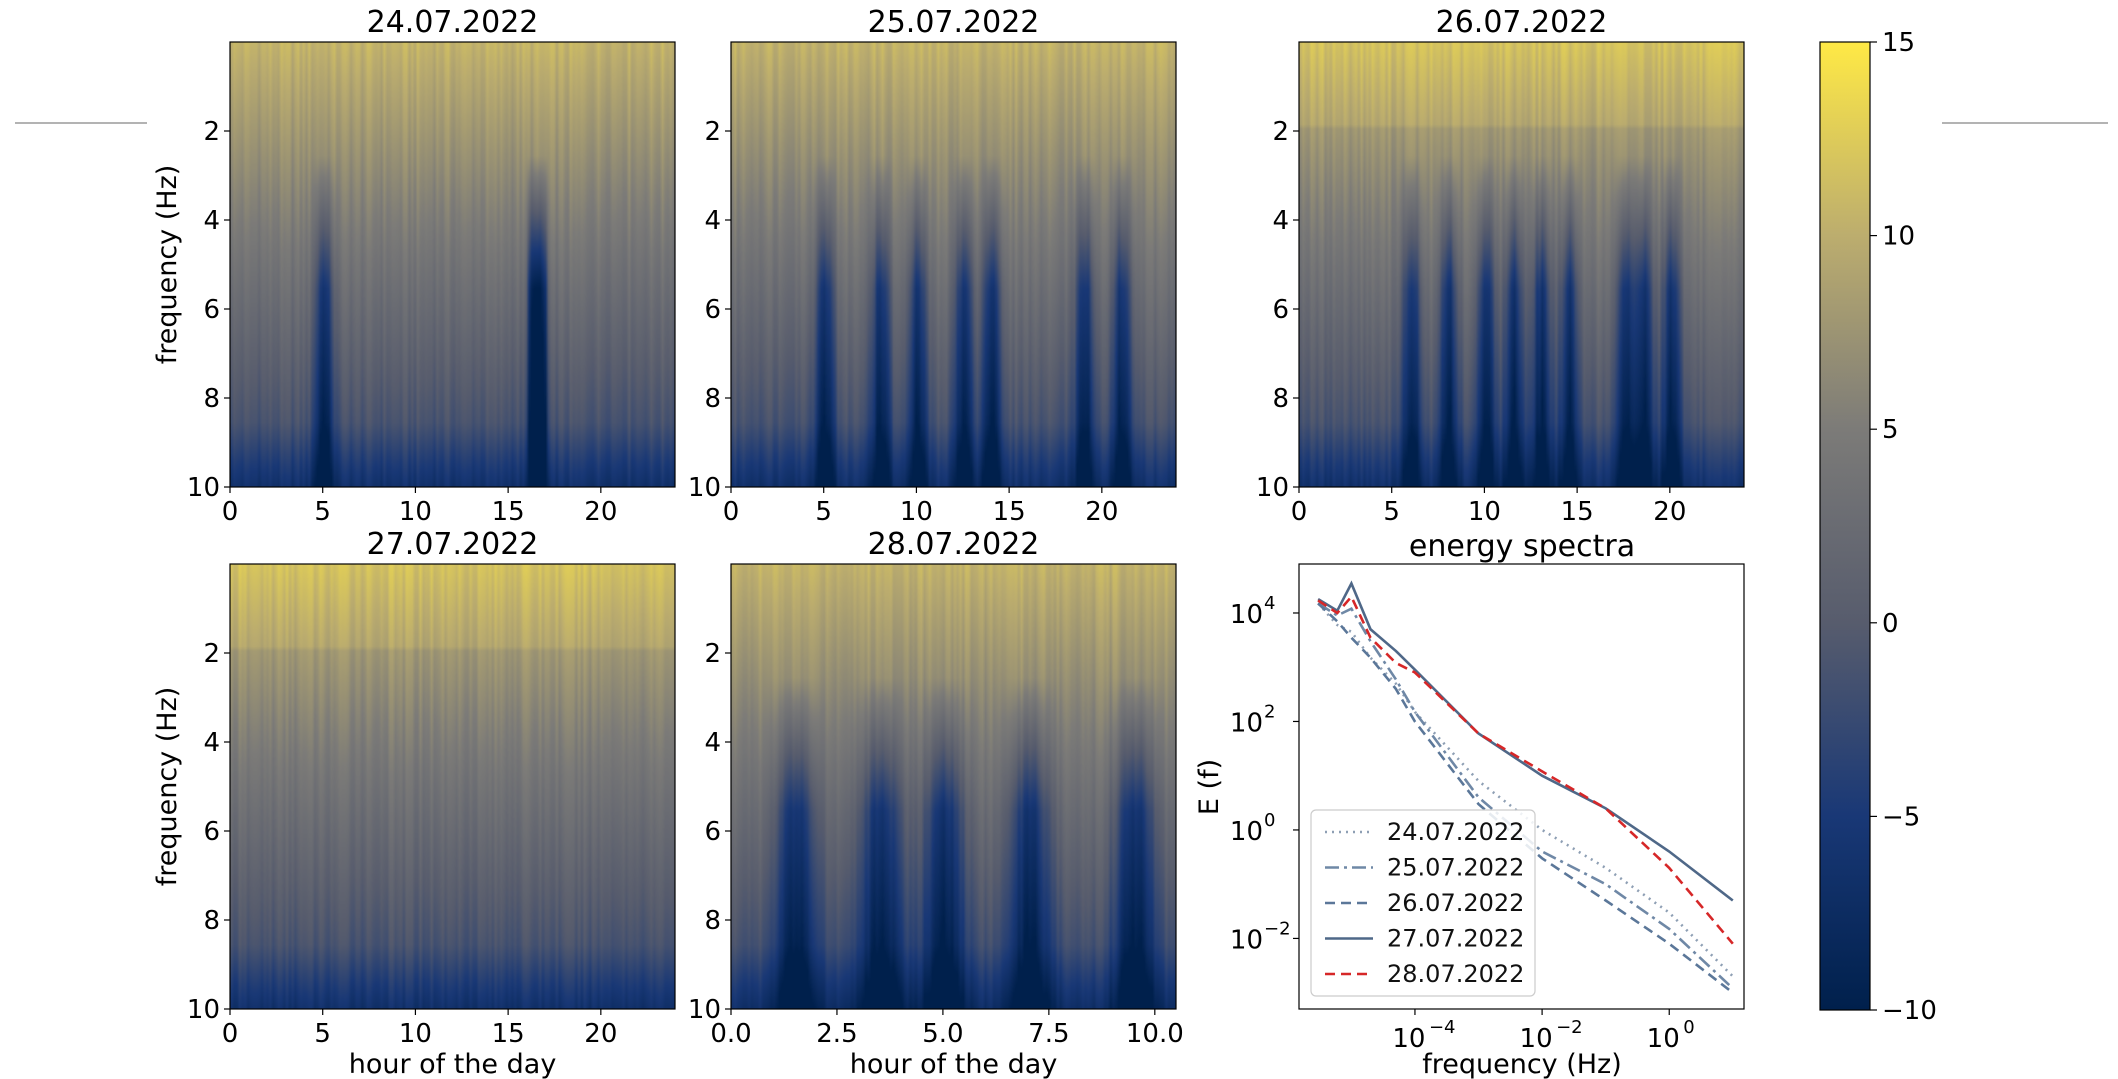 This screenshot has height=1079, width=2118. I want to click on x-tick-label: 0.0, so click(730, 1034).